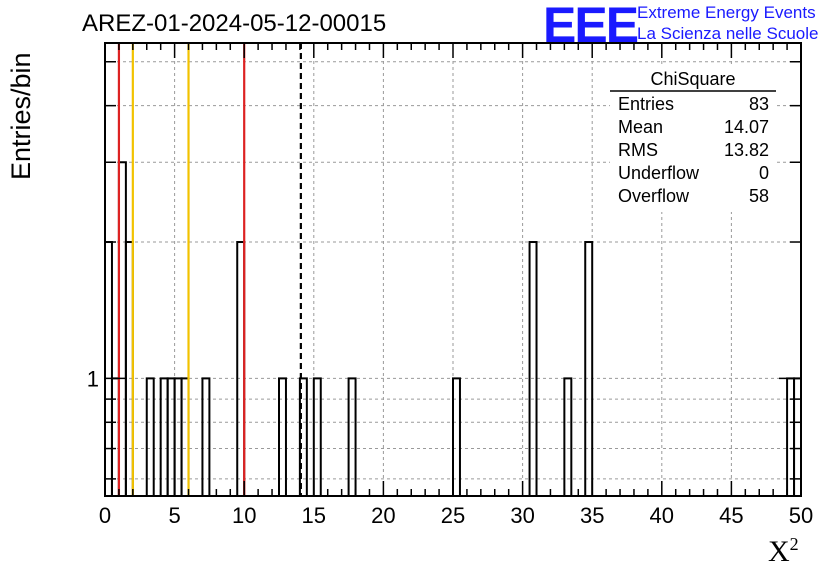  I want to click on x-tick-label: 45, so click(731, 515).